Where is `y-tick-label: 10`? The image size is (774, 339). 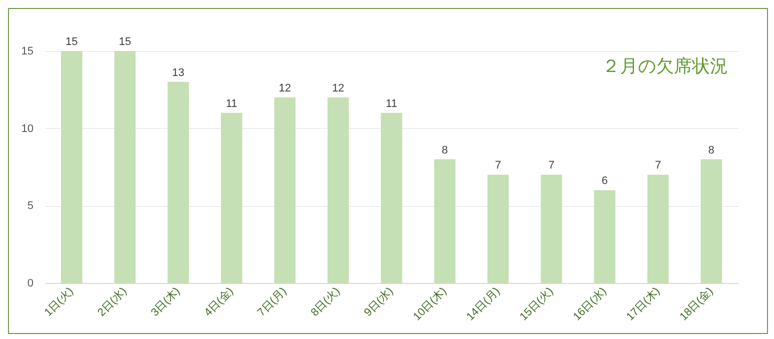 y-tick-label: 10 is located at coordinates (27, 128).